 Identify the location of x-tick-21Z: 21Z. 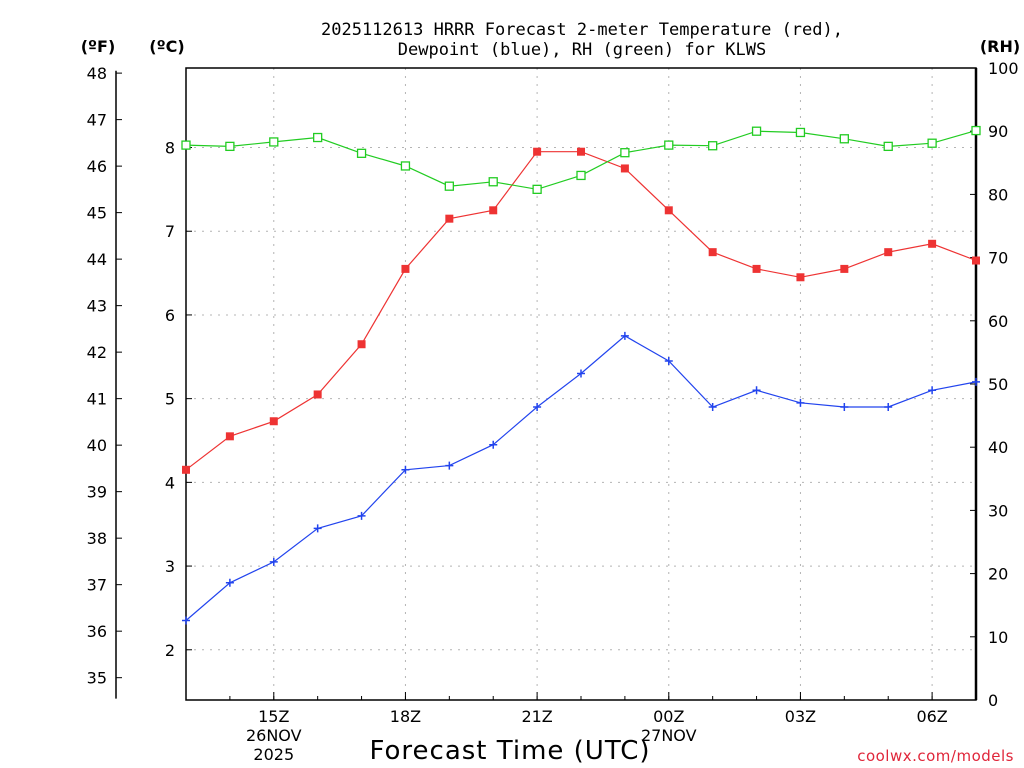
(536, 716).